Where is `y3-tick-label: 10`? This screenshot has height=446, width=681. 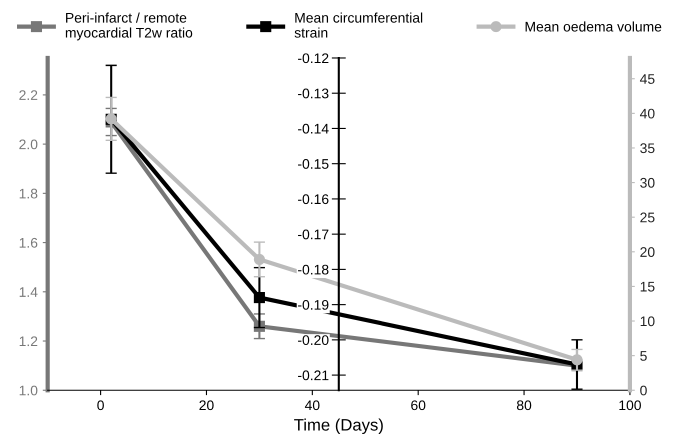 y3-tick-label: 10 is located at coordinates (647, 321).